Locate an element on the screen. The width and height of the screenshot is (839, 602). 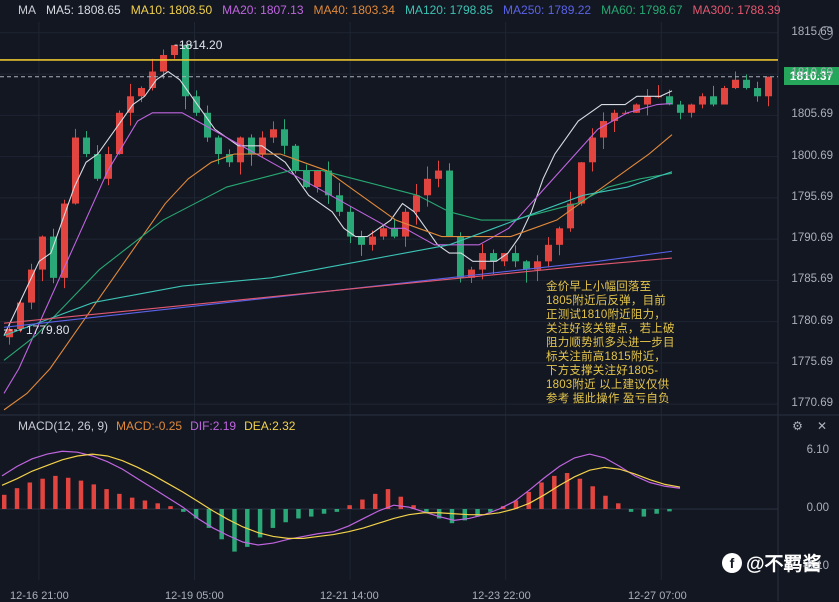
price-tick-label: 1815.69 is located at coordinates (812, 31).